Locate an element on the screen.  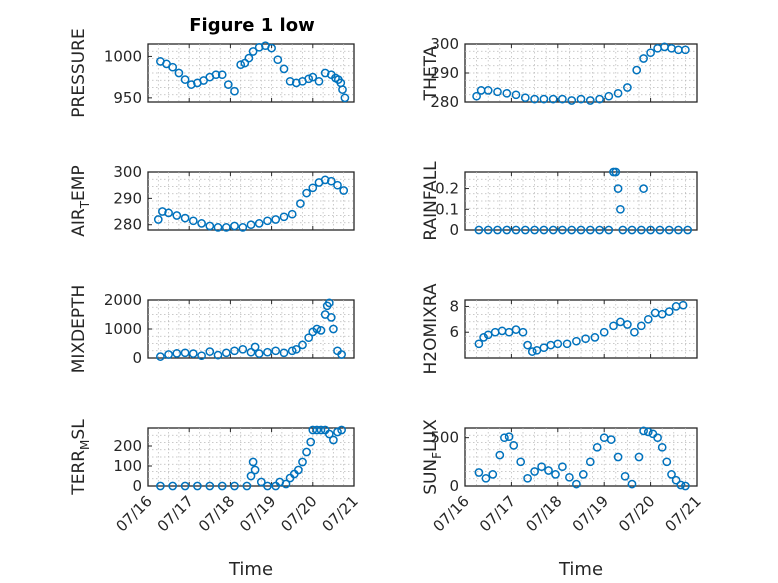
subplot-pressure: 950 1000 PRESSURE is located at coordinates (212, 73).